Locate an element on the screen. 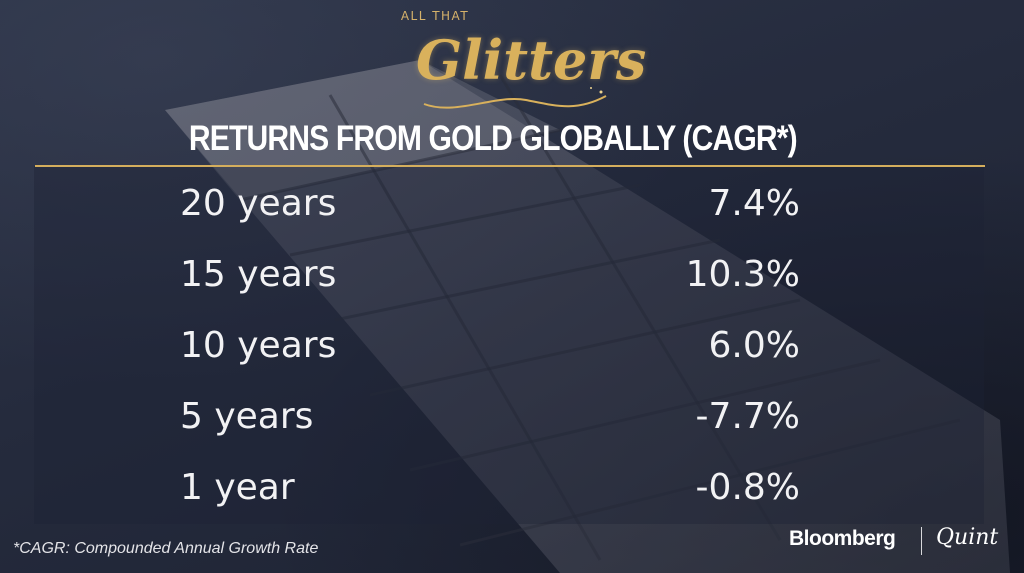 The image size is (1024, 573). table-row-value: 10.3% is located at coordinates (742, 274).